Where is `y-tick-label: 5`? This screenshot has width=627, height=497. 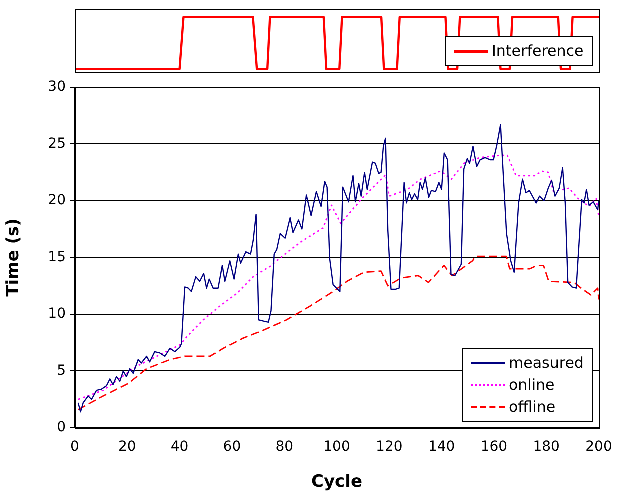 y-tick-label: 5 is located at coordinates (61, 370).